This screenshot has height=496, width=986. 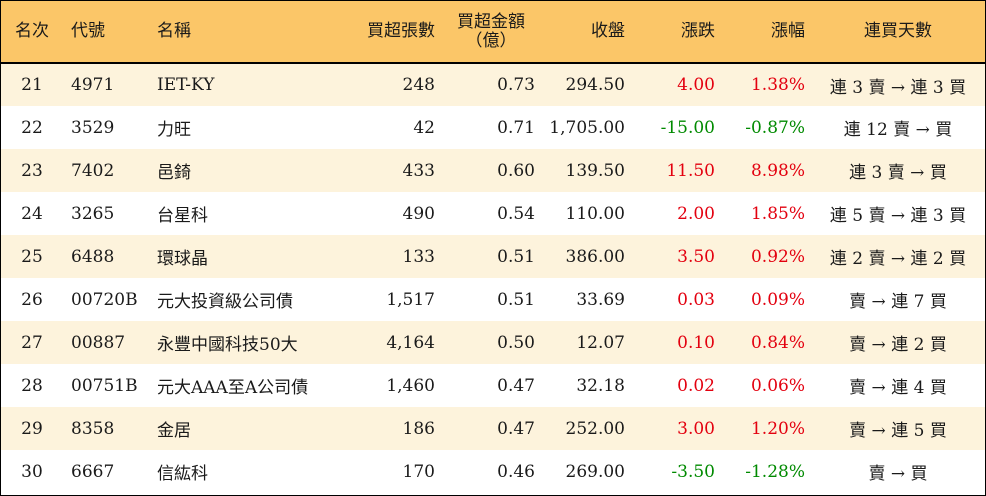 I want to click on header-close: 收盤, so click(x=586, y=32).